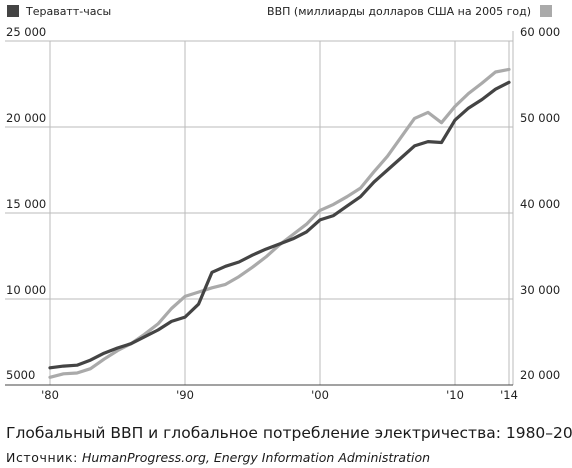 Image resolution: width=572 pixels, height=468 pixels. Describe the element at coordinates (540, 375) in the screenshot. I see `y-tick-label-right: 20 000` at that location.